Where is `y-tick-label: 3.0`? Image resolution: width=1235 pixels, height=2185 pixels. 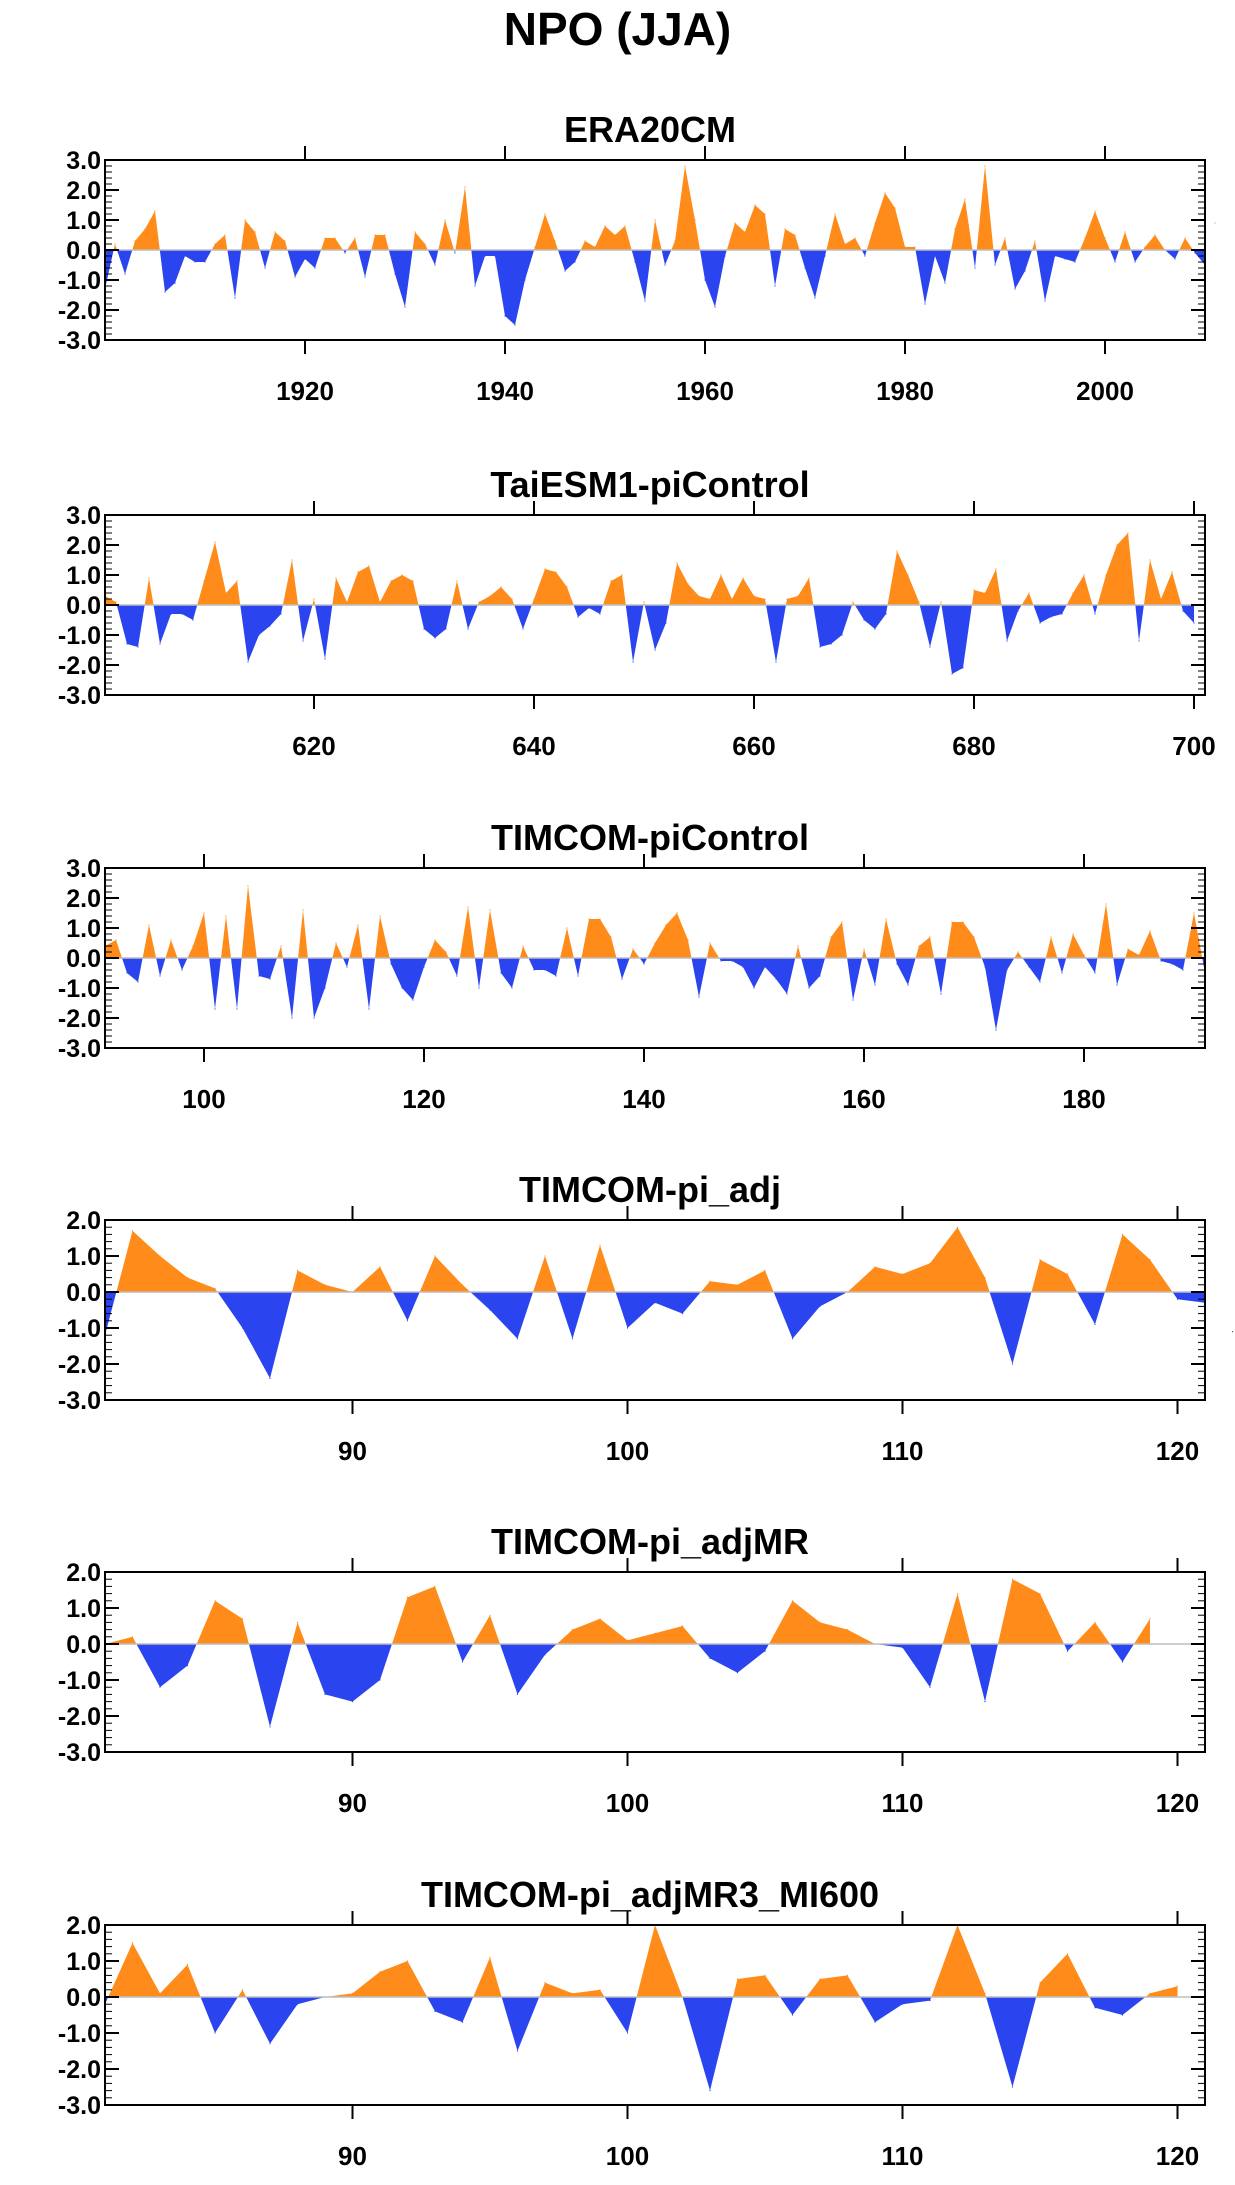 y-tick-label: 3.0 is located at coordinates (83, 869).